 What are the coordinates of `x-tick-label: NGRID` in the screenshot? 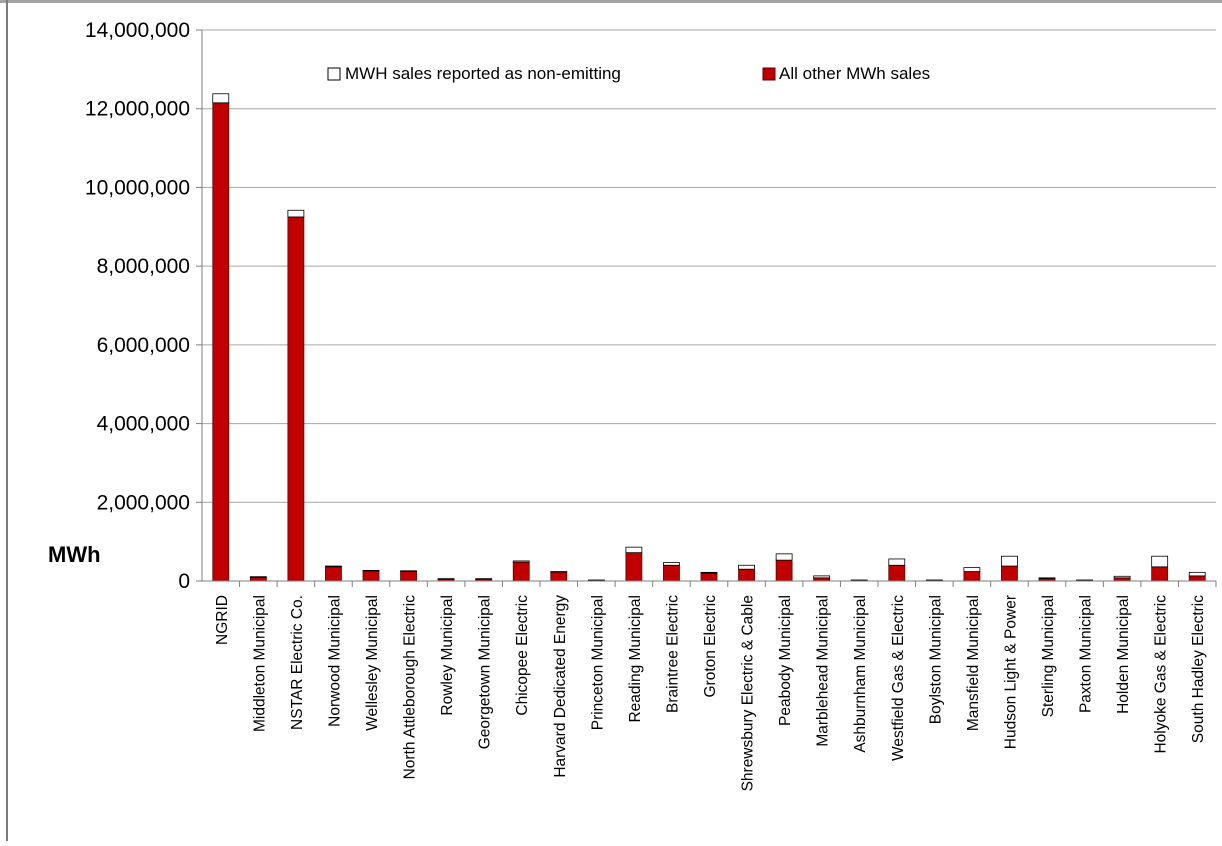 It's located at (222, 620).